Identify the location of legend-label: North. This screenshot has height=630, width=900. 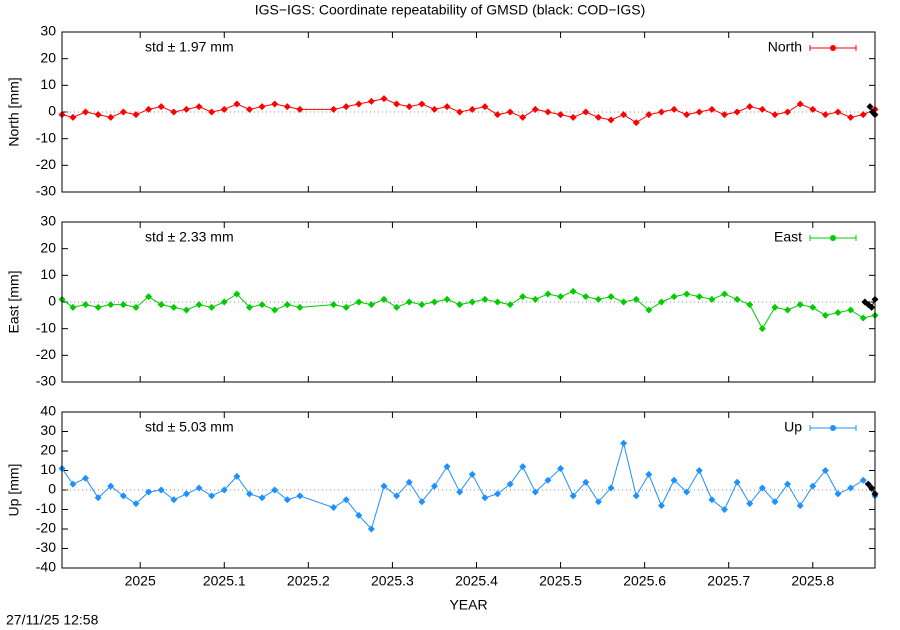
(785, 47).